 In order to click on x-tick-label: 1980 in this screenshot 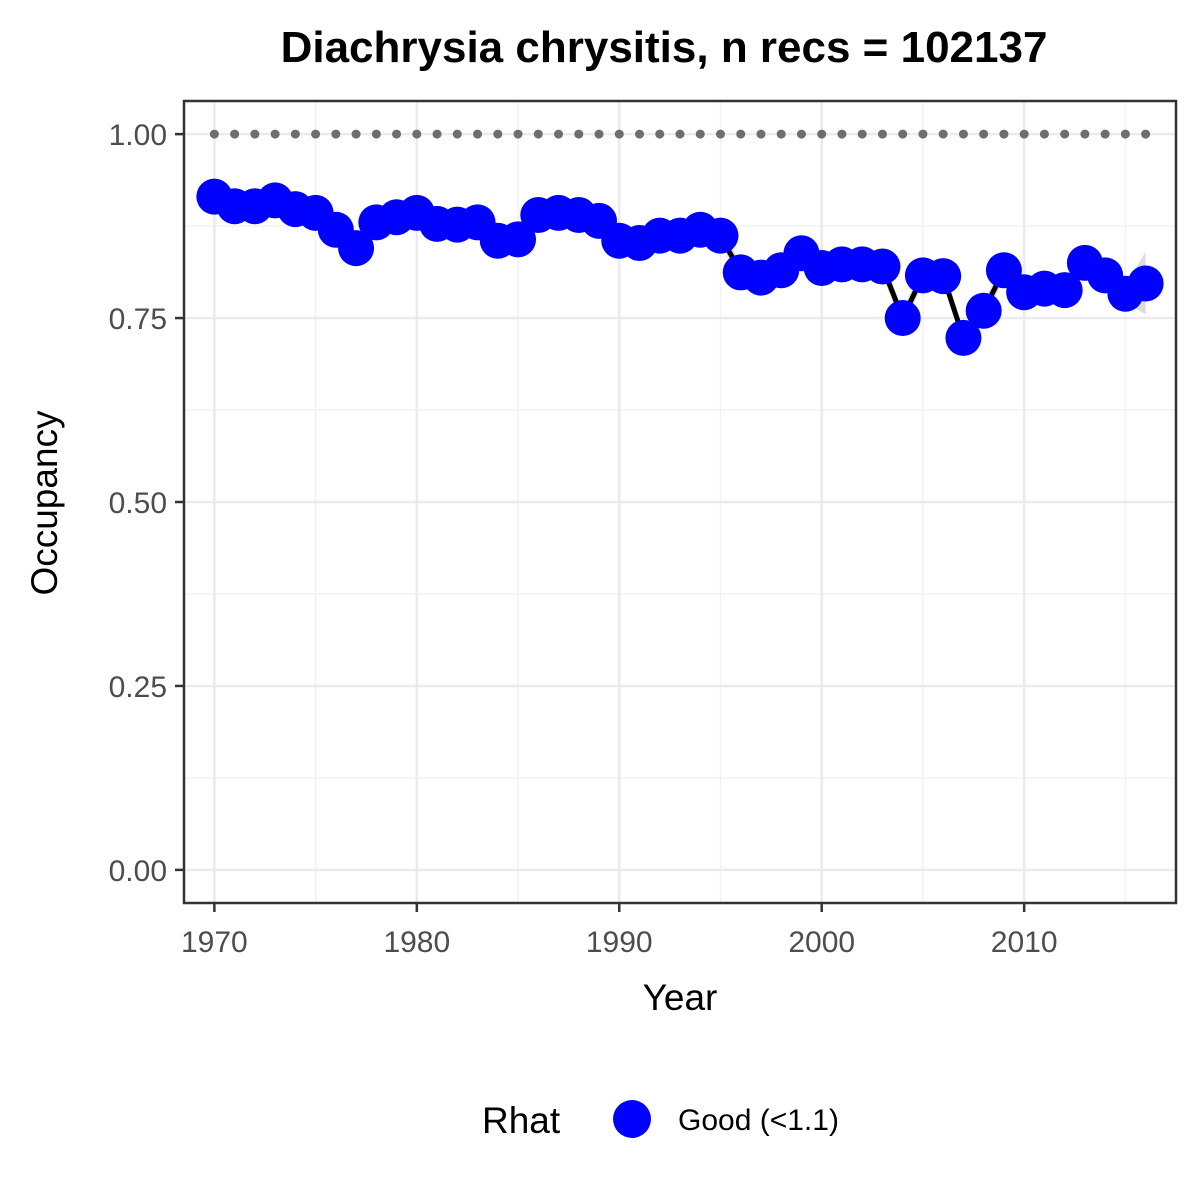, I will do `click(416, 942)`.